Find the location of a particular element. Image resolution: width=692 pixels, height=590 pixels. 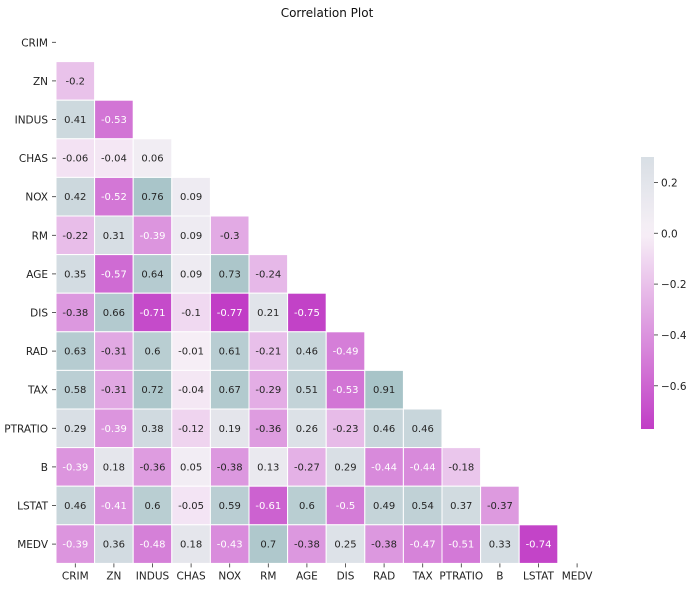

cell-value-label: 0.36 is located at coordinates (114, 545).